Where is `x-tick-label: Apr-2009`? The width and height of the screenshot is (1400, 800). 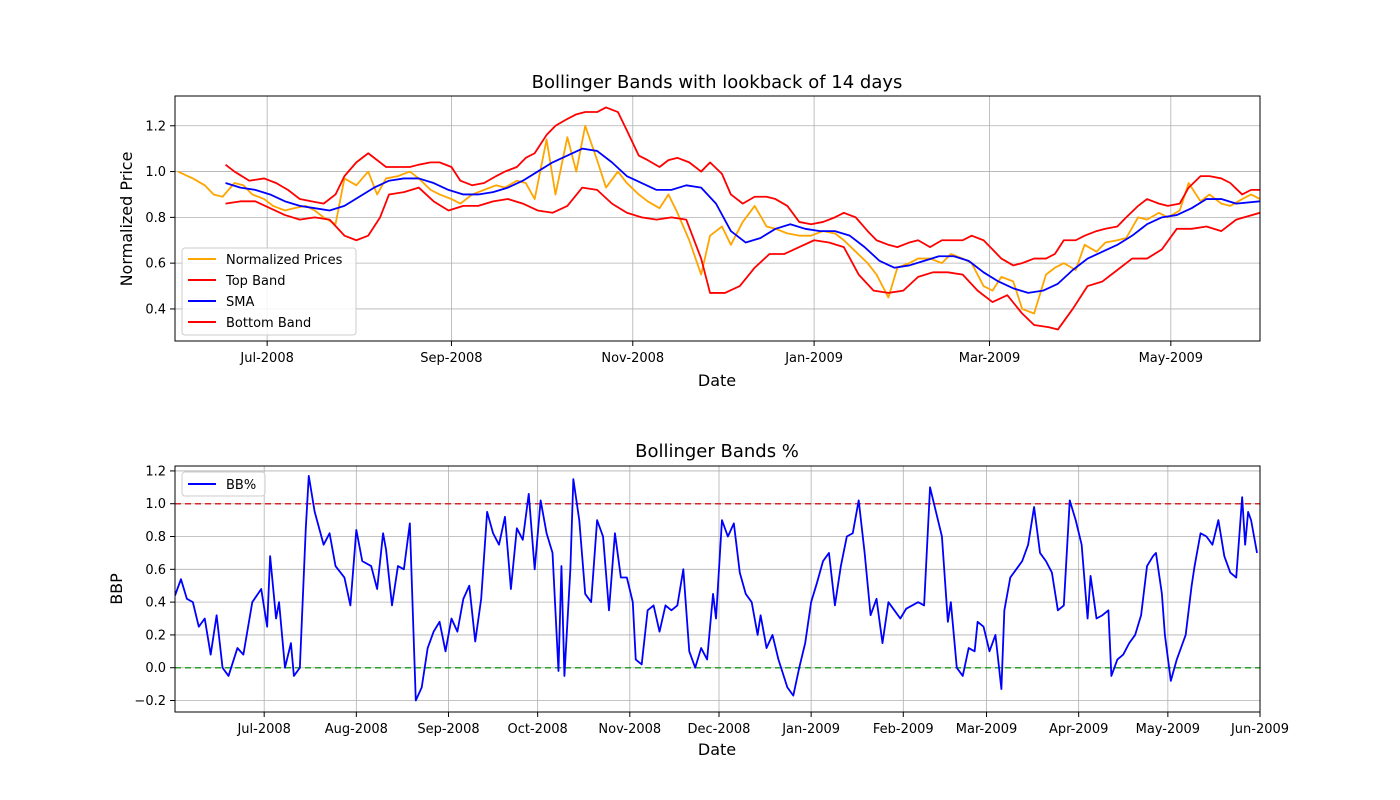 x-tick-label: Apr-2009 is located at coordinates (1078, 729).